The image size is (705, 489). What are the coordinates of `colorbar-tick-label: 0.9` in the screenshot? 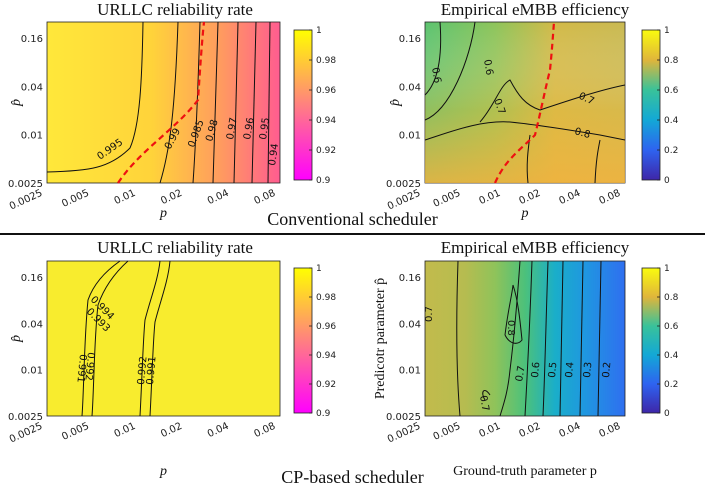 It's located at (323, 181).